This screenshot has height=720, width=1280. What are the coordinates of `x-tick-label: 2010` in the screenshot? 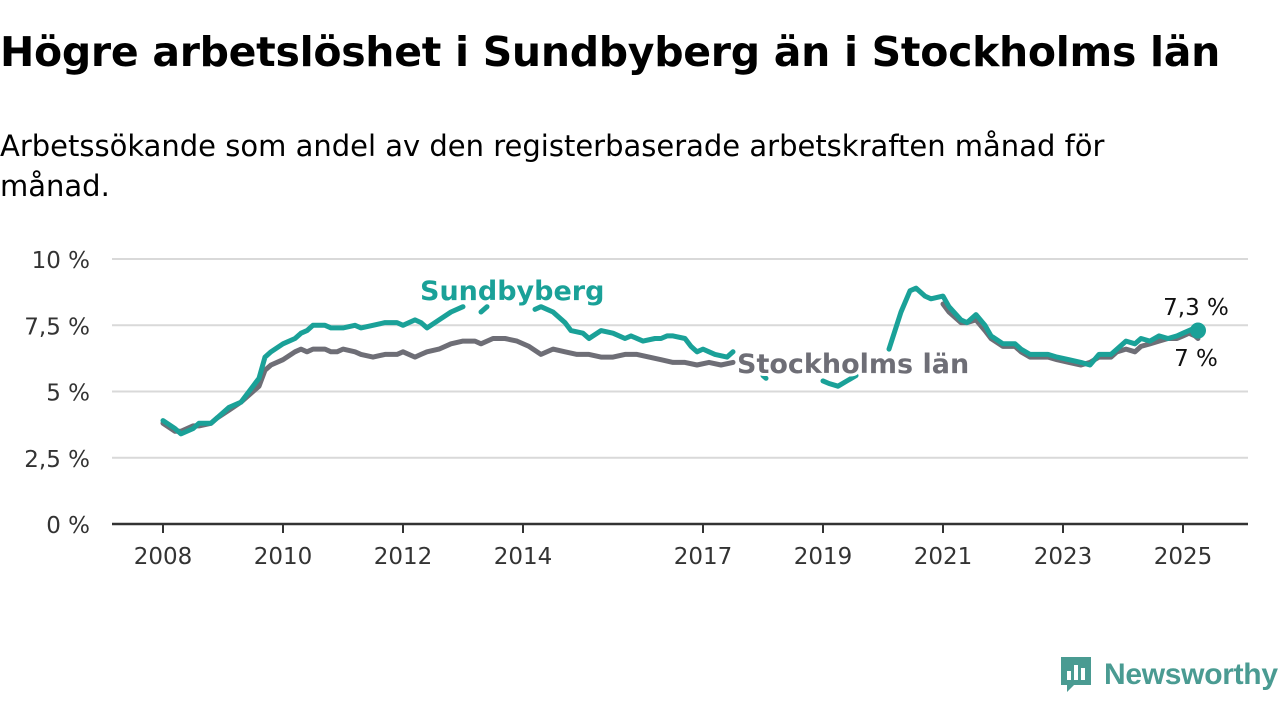 It's located at (283, 557).